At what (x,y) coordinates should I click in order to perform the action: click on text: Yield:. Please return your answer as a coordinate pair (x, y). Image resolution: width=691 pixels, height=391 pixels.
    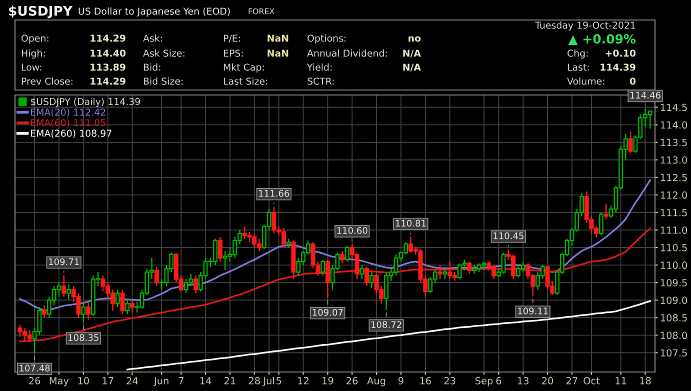
    Looking at the image, I should click on (319, 67).